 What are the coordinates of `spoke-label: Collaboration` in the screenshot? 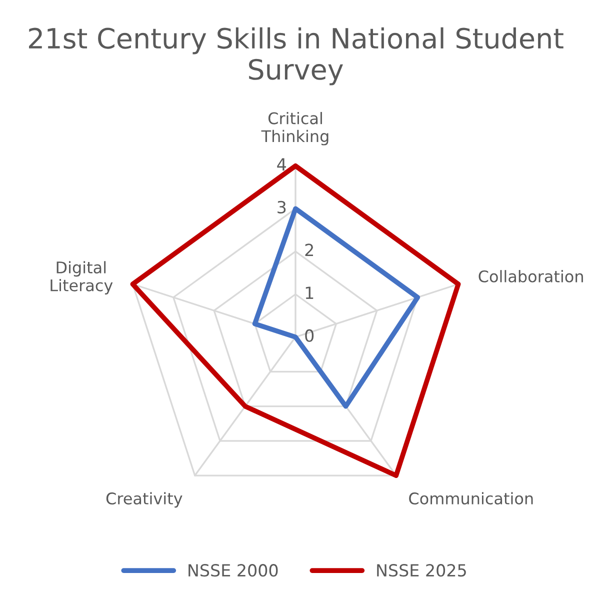 It's located at (530, 276).